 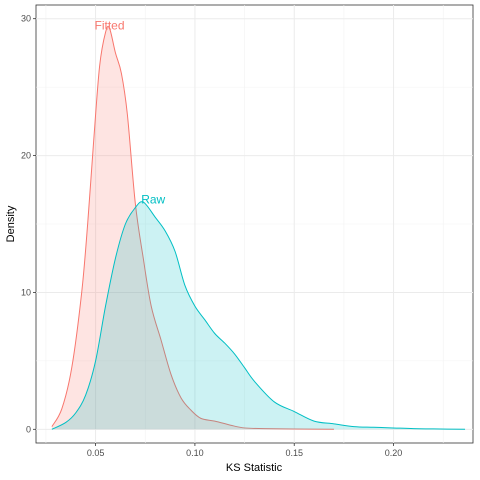 What do you see at coordinates (394, 453) in the screenshot?
I see `x-tick-label: 0.20` at bounding box center [394, 453].